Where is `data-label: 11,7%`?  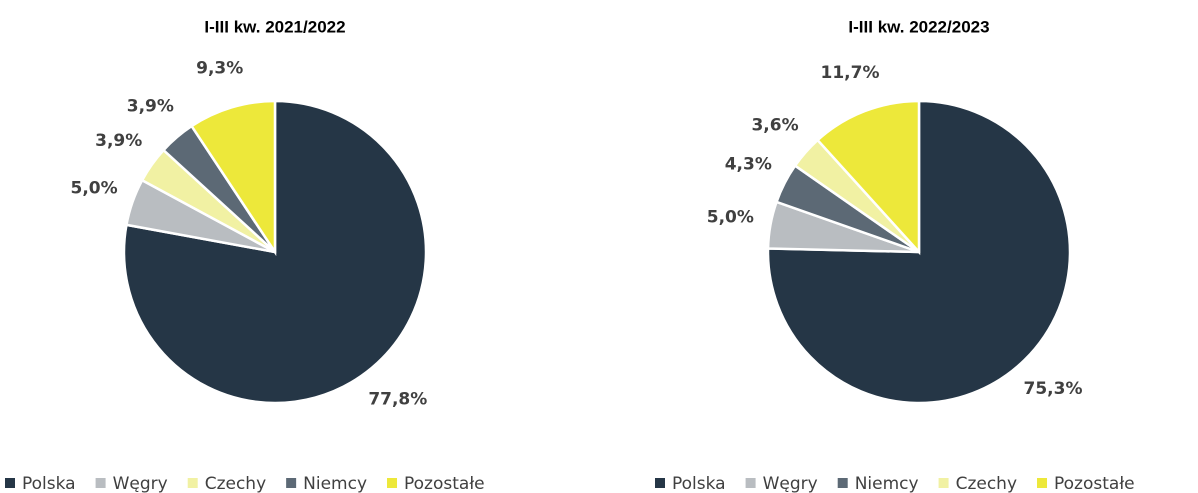
data-label: 11,7% is located at coordinates (850, 73).